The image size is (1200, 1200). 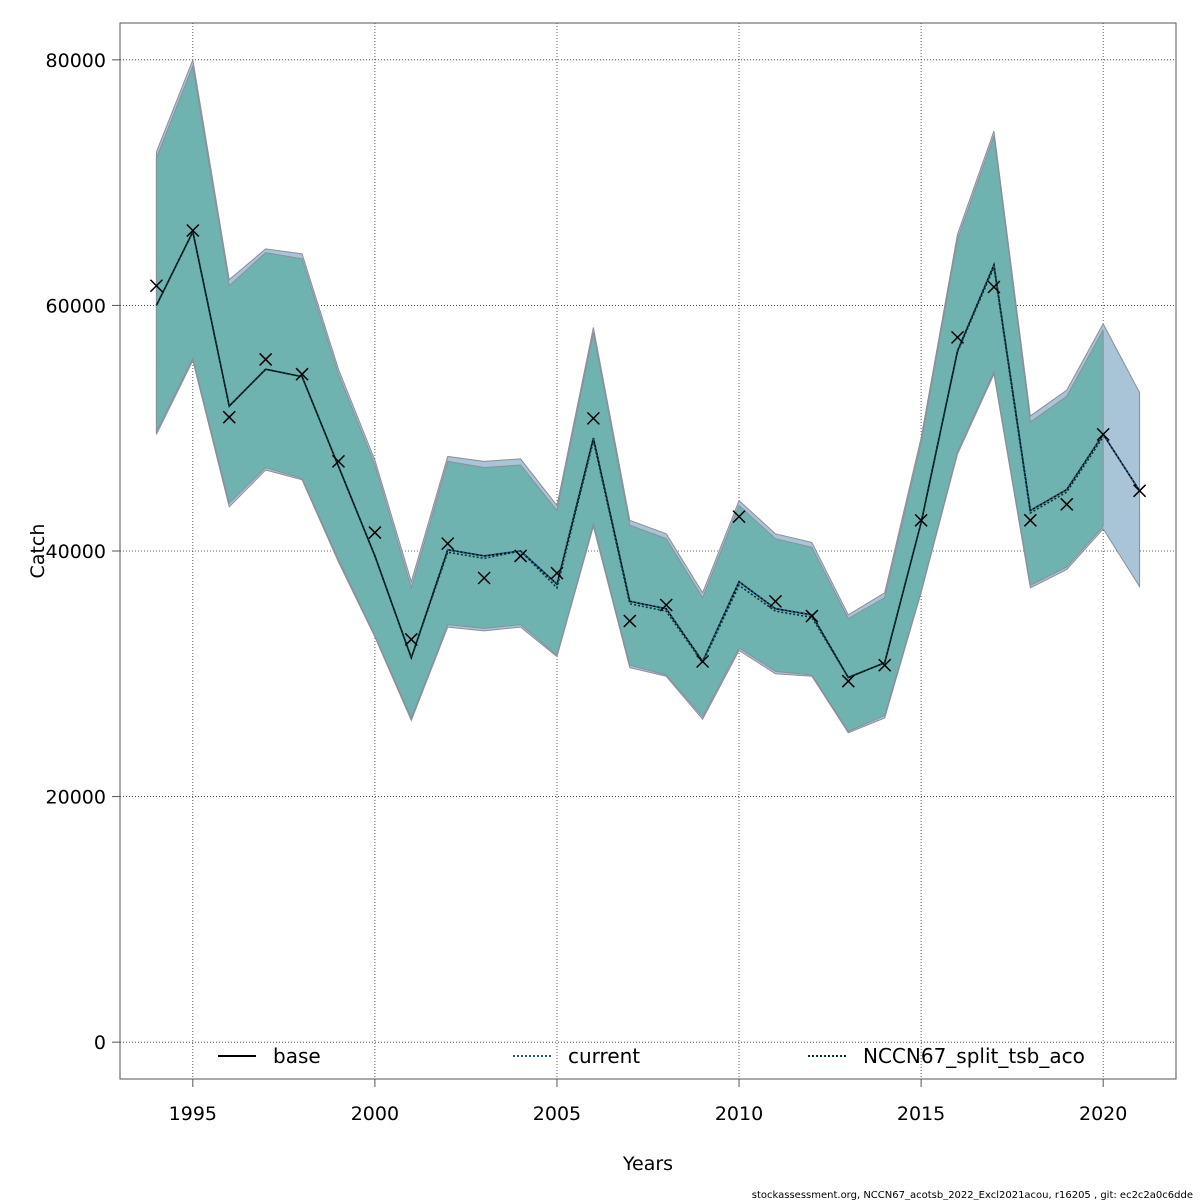 I want to click on x-axis-title: Years, so click(x=647, y=1164).